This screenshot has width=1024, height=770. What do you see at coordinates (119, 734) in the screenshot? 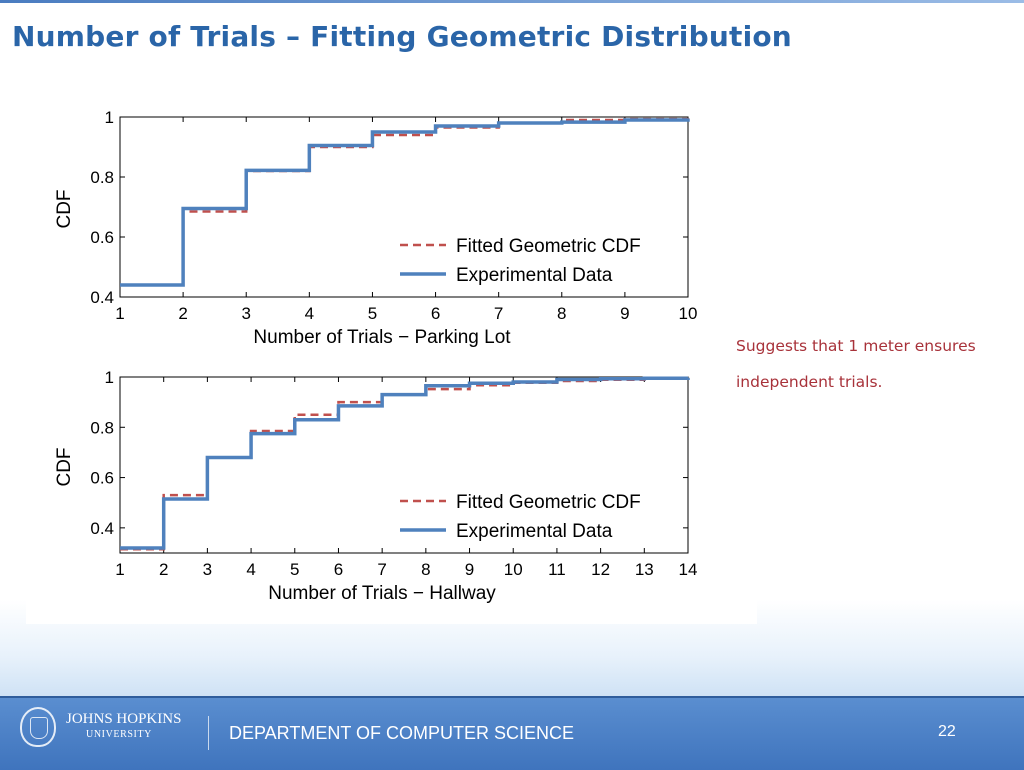
I see `university-subtitle: UNIVERSITY` at bounding box center [119, 734].